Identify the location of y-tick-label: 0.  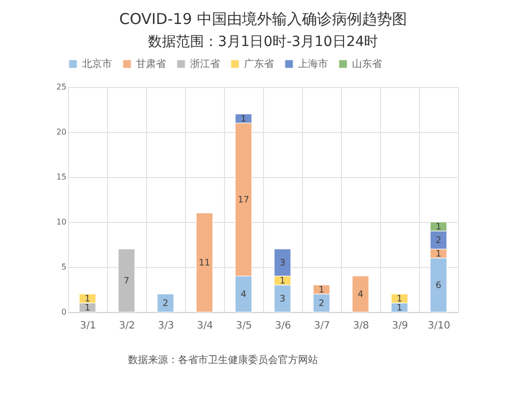
(63, 312).